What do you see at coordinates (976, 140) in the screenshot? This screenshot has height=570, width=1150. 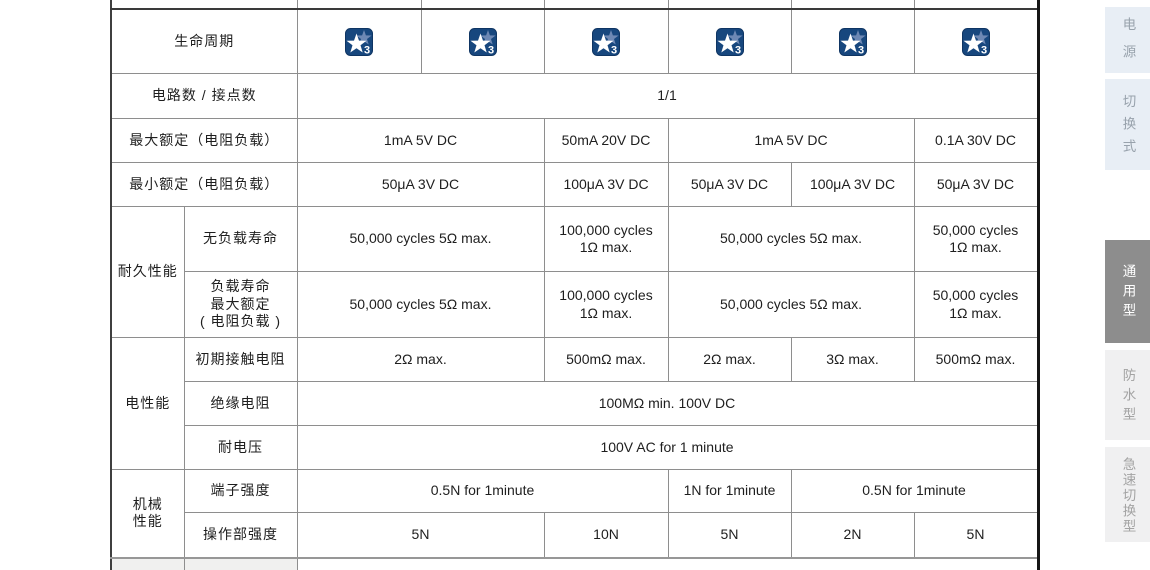 I see `max-rating-cell: 0.1A 30V DC` at bounding box center [976, 140].